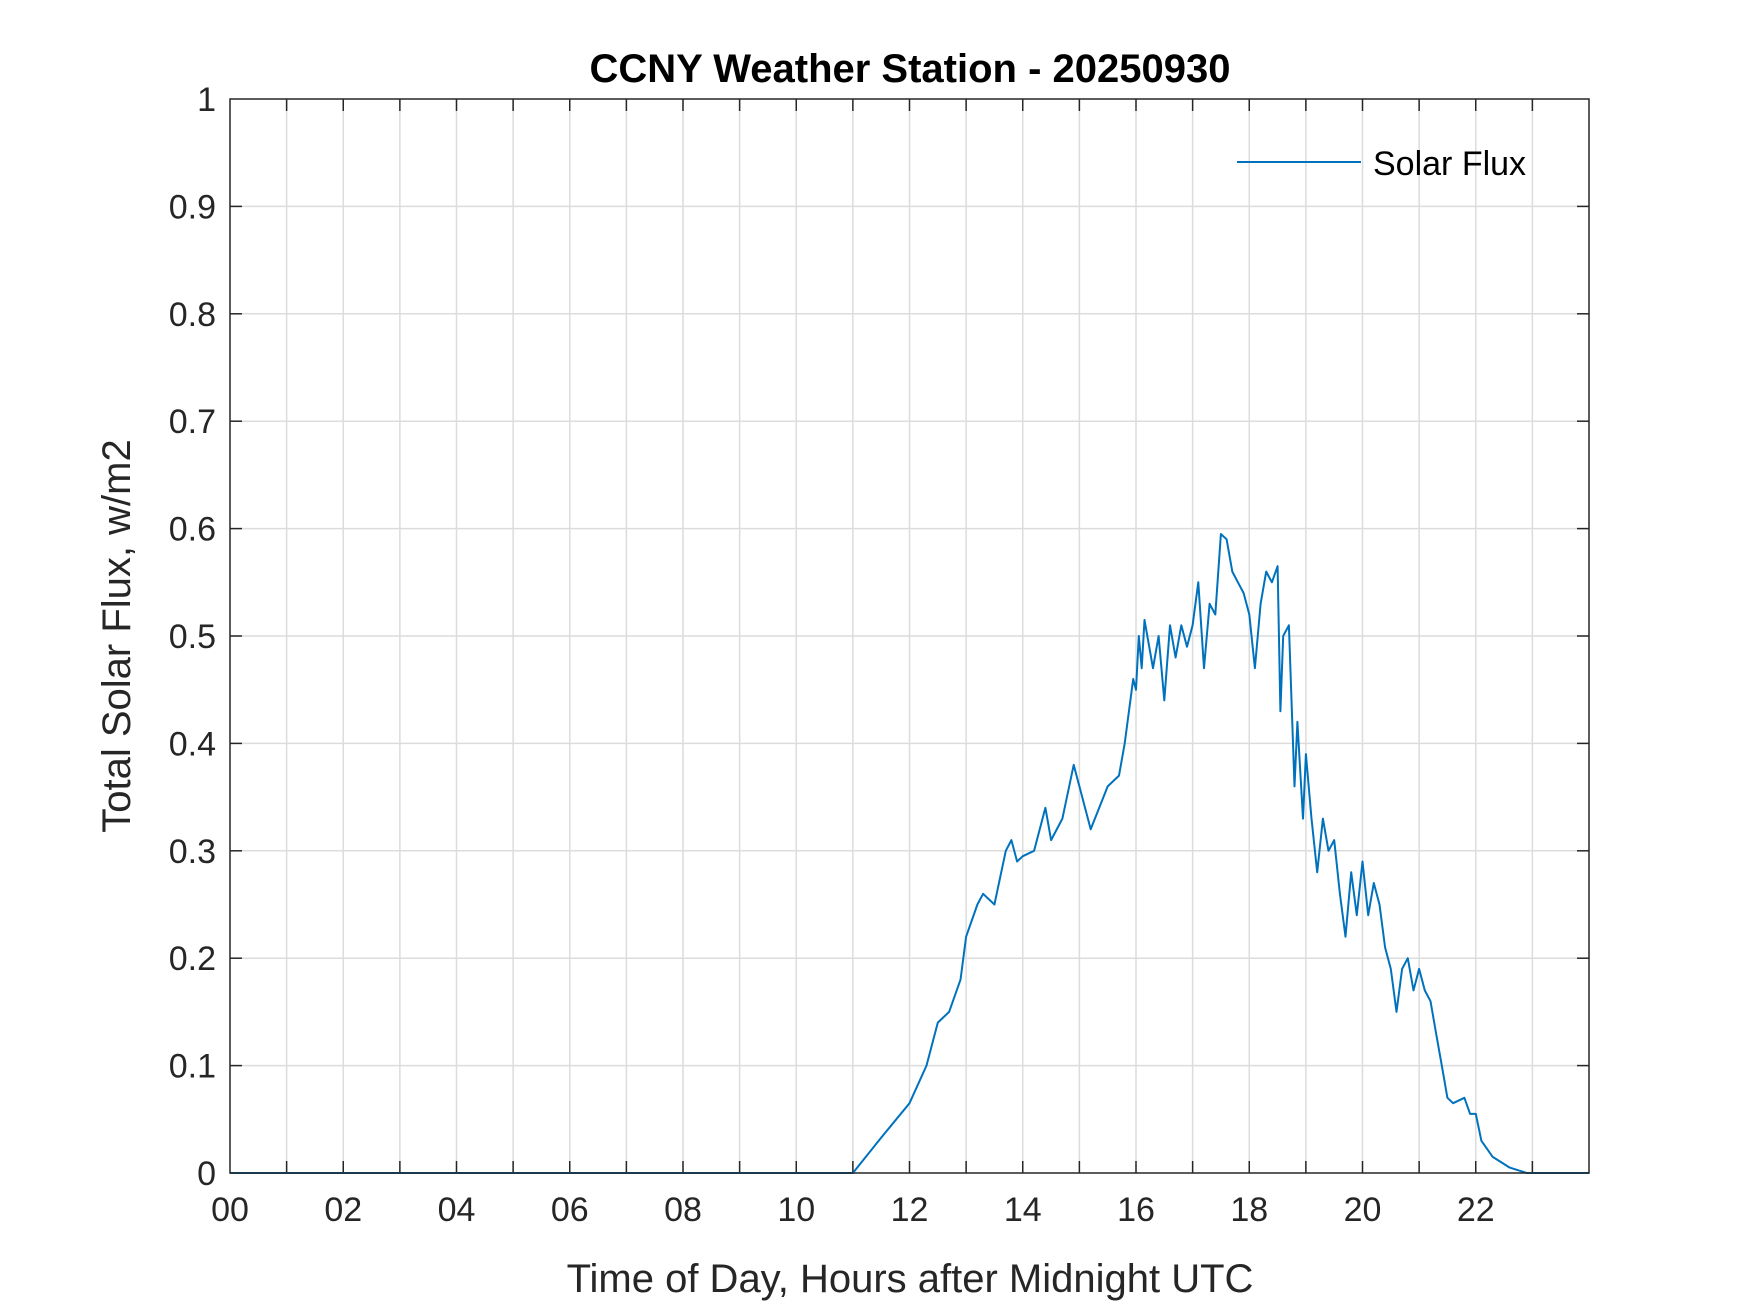 This screenshot has width=1750, height=1313. Describe the element at coordinates (1363, 1210) in the screenshot. I see `x-tick-label: 20` at that location.